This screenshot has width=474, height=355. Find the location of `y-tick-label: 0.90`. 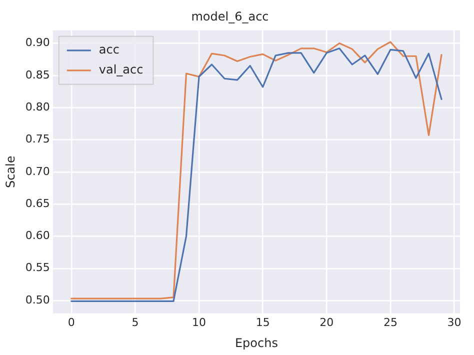

y-tick-label: 0.90 is located at coordinates (37, 43).